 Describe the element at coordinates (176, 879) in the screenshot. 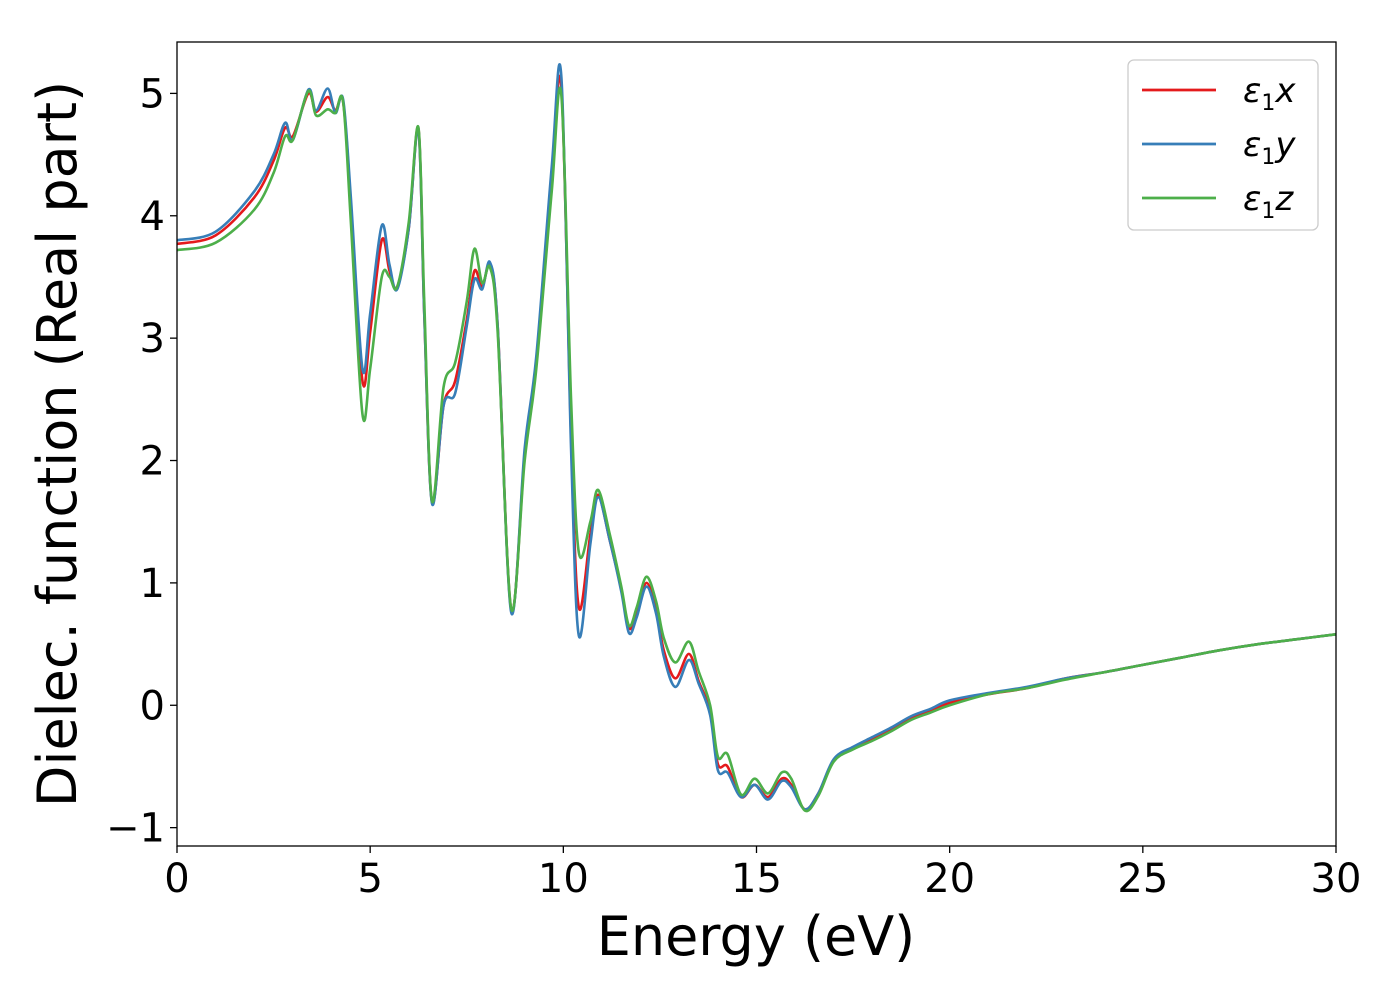

I see `x-tick-label: 0` at that location.